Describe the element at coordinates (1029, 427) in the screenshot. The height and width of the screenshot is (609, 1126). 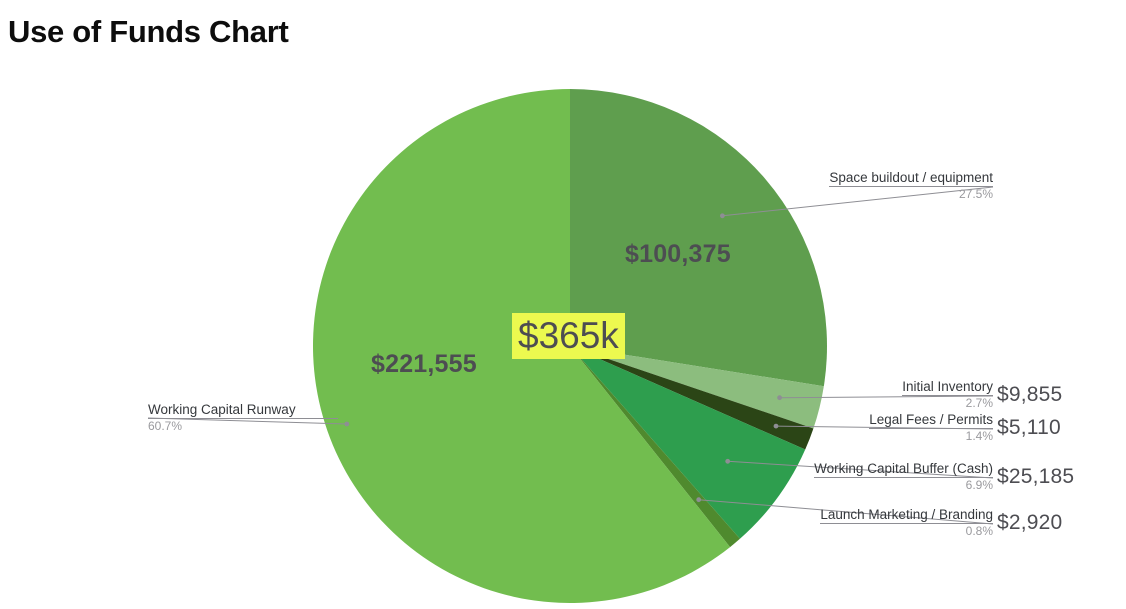
I see `callout-amount-legal-fees-permits: $5,110` at that location.